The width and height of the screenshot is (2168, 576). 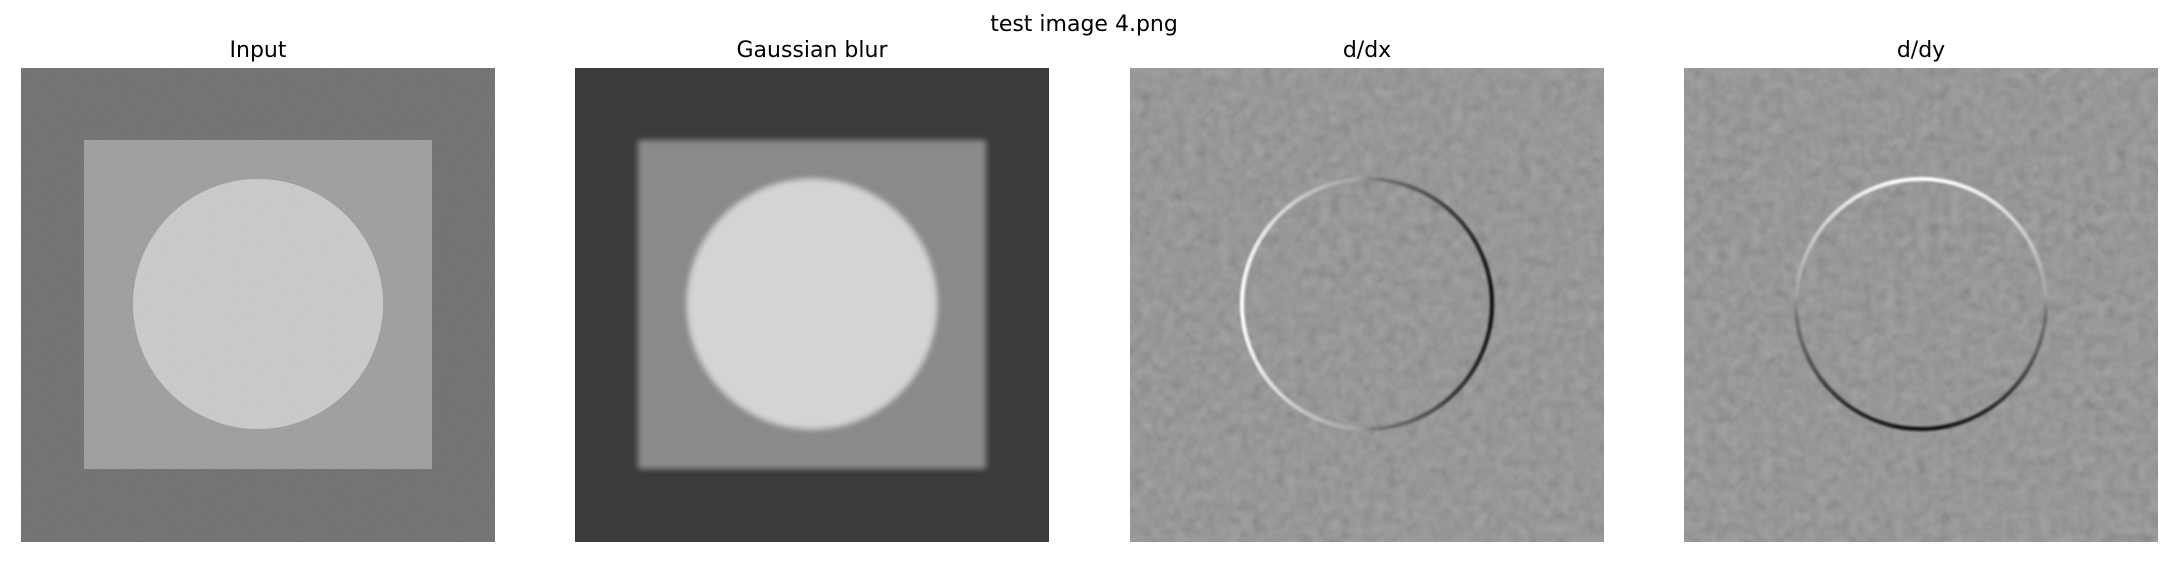 I want to click on figure-title: test image 4.png, so click(x=1084, y=24).